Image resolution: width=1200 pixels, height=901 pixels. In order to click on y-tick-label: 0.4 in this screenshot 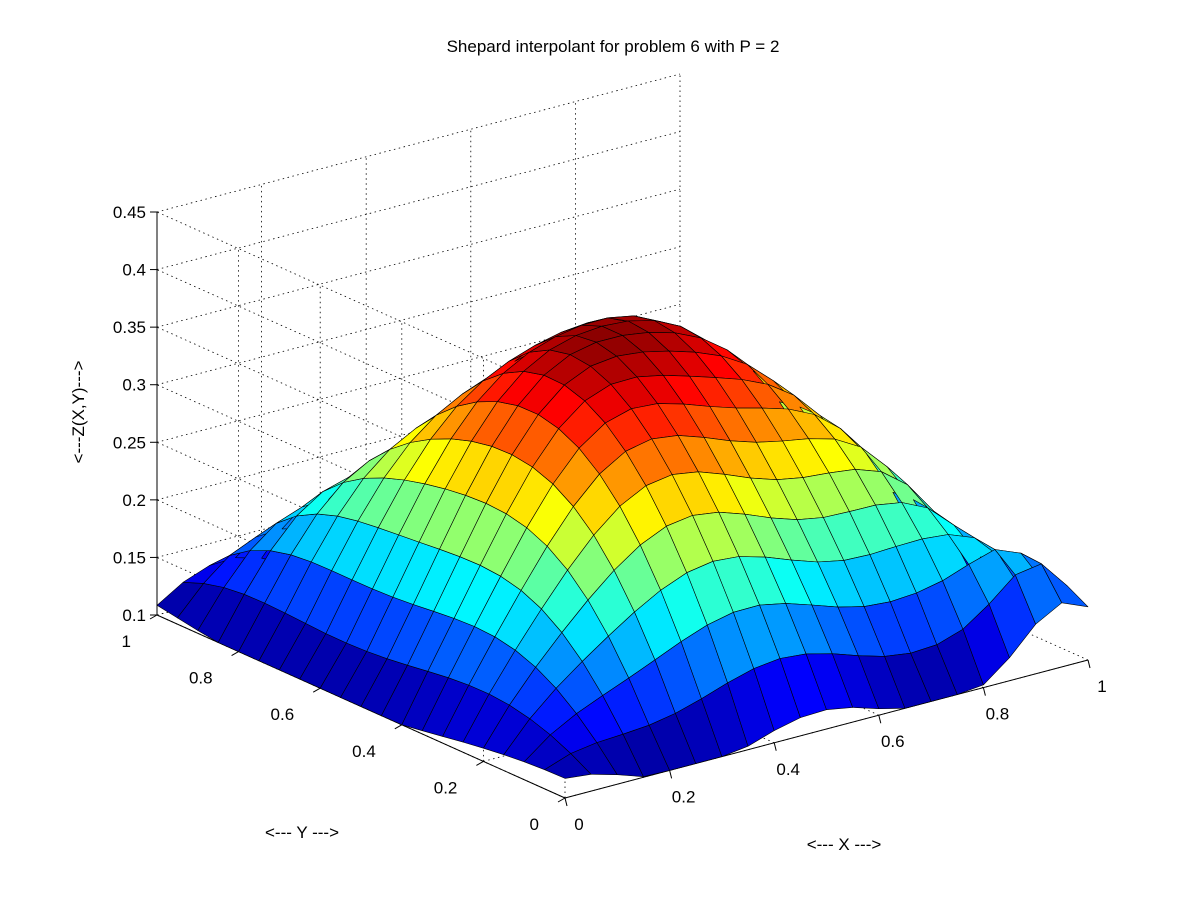, I will do `click(364, 751)`.